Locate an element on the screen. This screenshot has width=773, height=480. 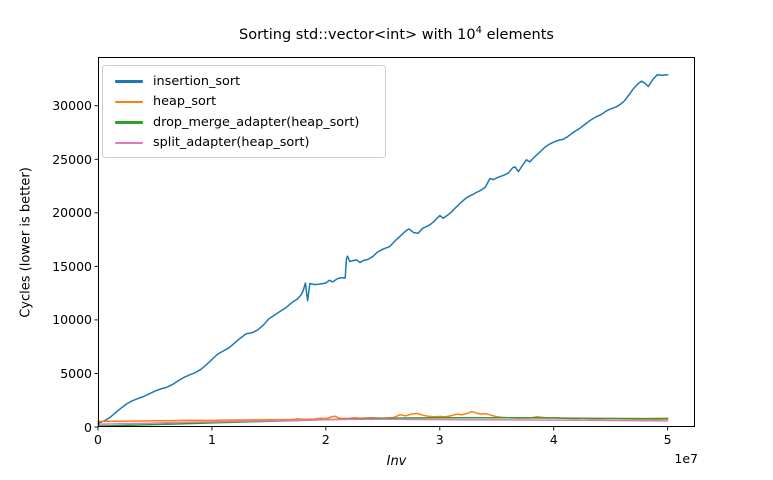
x-tick-label-0: 0 is located at coordinates (98, 439).